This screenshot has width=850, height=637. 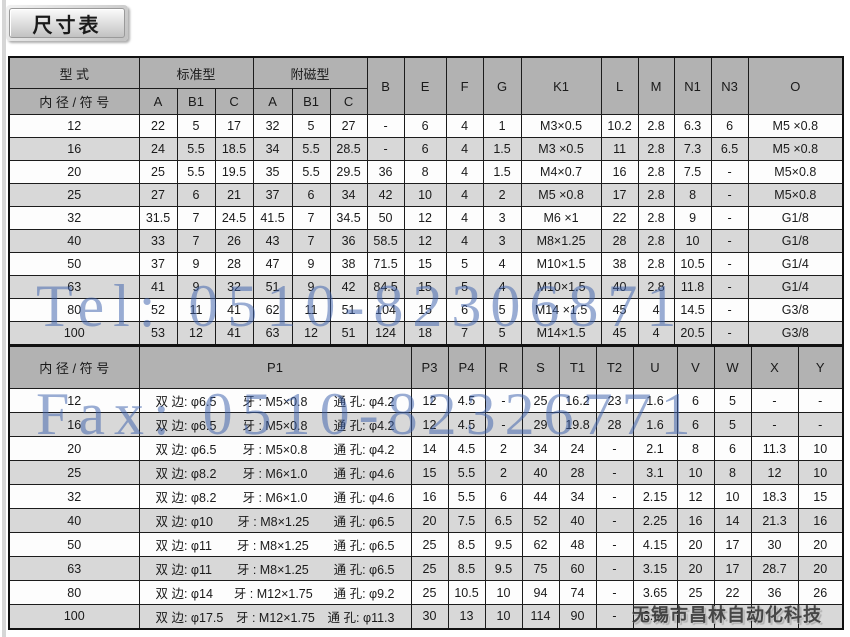 What do you see at coordinates (820, 448) in the screenshot?
I see `table-cell: 10` at bounding box center [820, 448].